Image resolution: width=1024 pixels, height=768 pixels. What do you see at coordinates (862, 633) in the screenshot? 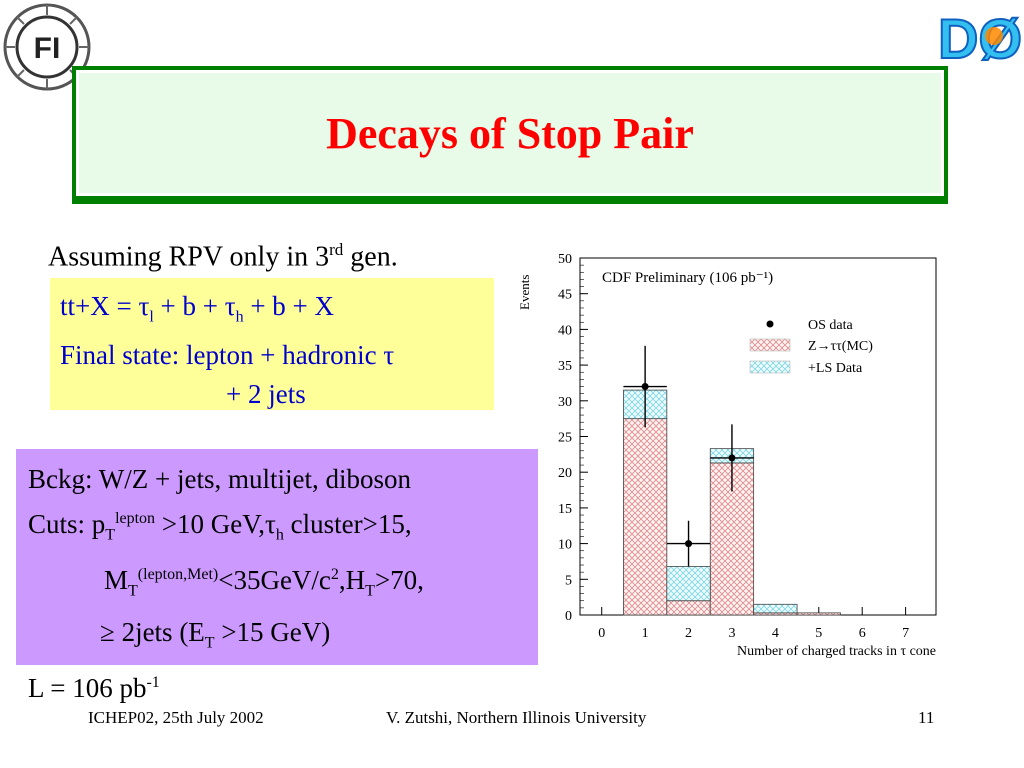
I see `x-tick-label: 6` at bounding box center [862, 633].